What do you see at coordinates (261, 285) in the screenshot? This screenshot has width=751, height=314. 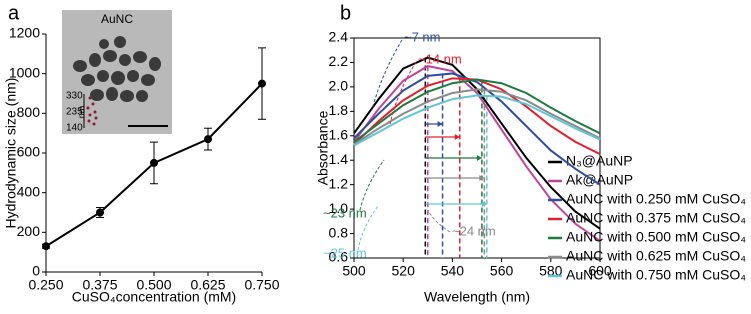 I see `x-tick-label: 0.750` at bounding box center [261, 285].